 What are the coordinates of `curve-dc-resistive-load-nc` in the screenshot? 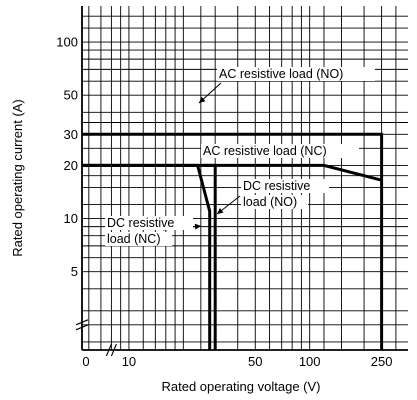 It's located at (210, 256).